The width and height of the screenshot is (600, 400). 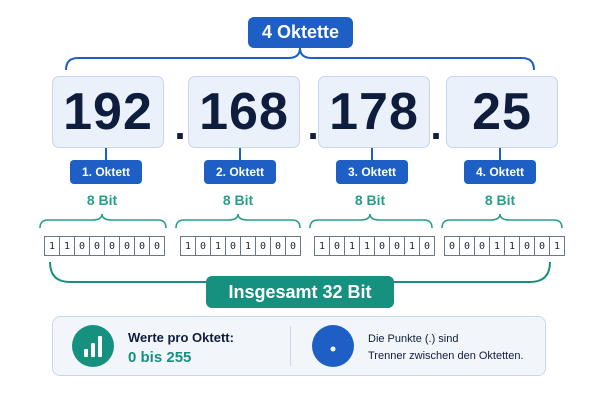 What do you see at coordinates (244, 112) in the screenshot?
I see `octet-2-value: 168` at bounding box center [244, 112].